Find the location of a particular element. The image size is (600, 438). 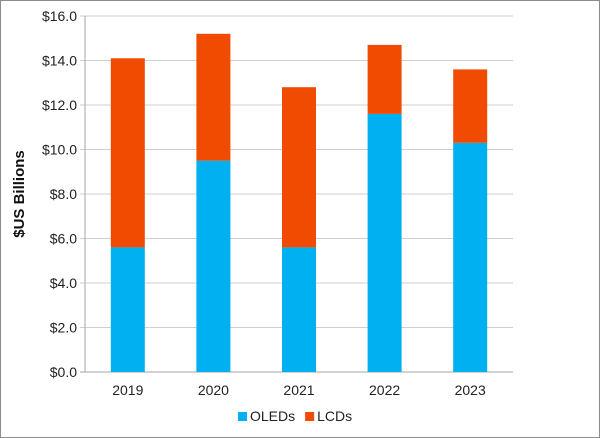

x-tick-label: 2022 is located at coordinates (384, 390).